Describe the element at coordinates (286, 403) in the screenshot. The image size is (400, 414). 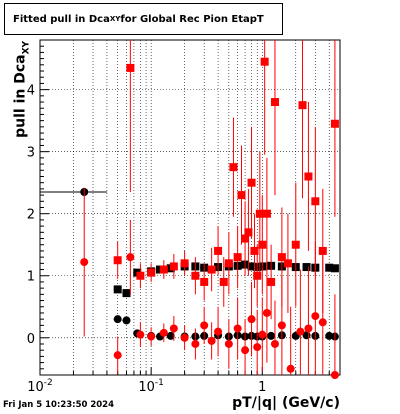
I see `x-axis-label: pT/|q| (GeV/c)` at that location.